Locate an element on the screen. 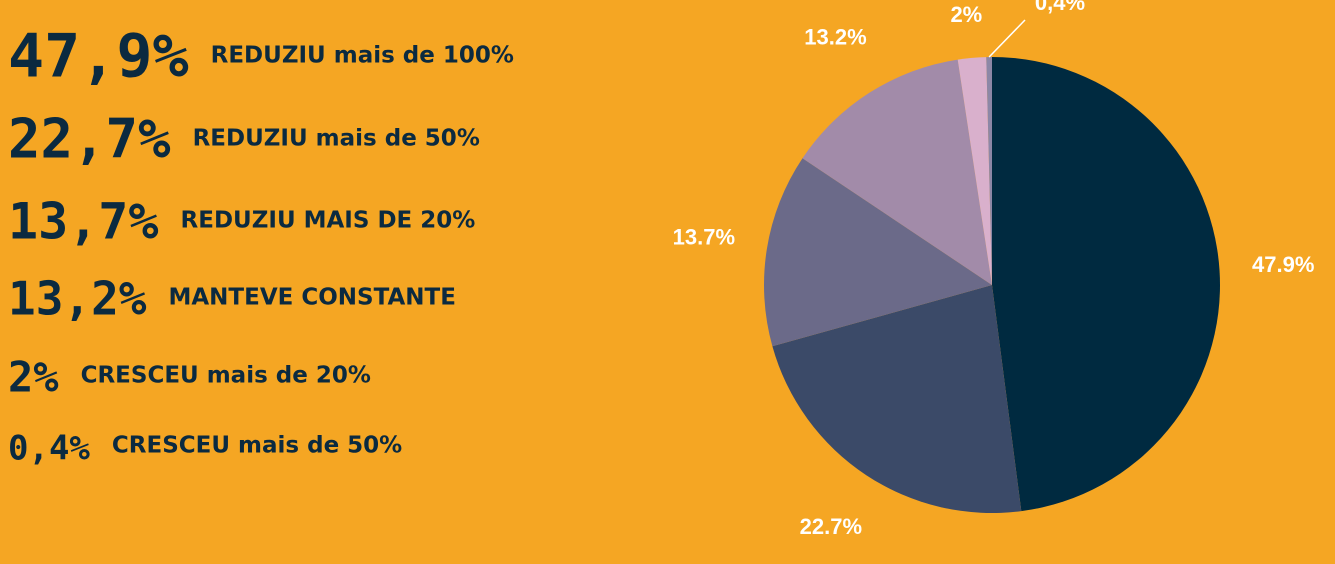 This screenshot has height=564, width=1335. legend-value: 0,4% is located at coordinates (49, 449).